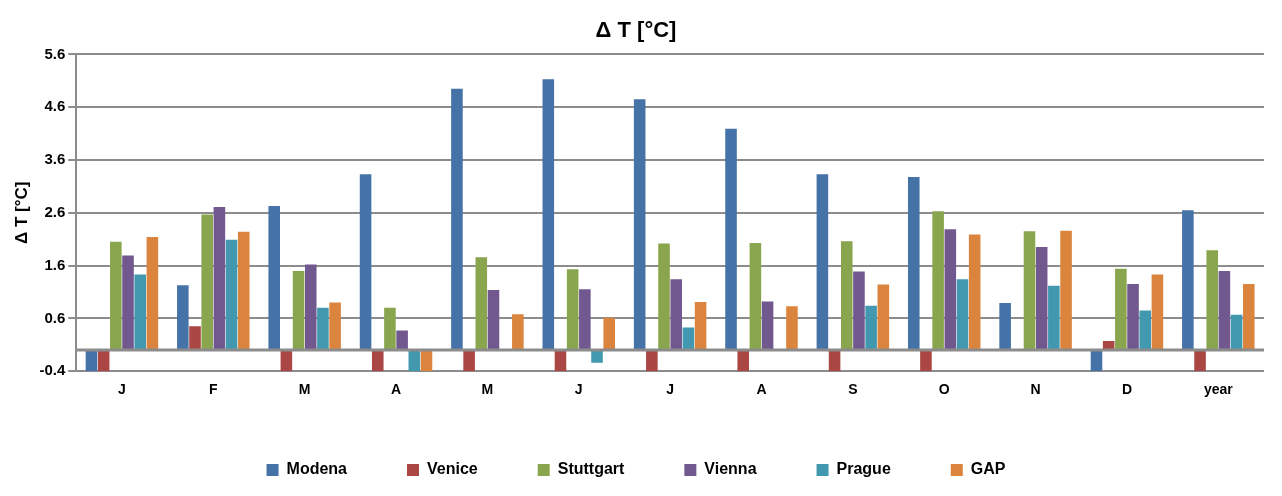  I want to click on legend-label: Modena, so click(317, 469).